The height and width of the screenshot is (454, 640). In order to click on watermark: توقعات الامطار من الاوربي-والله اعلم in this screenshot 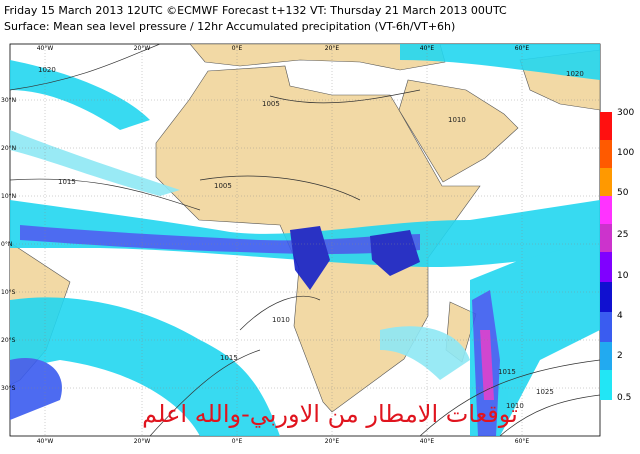, I will do `click(330, 414)`.